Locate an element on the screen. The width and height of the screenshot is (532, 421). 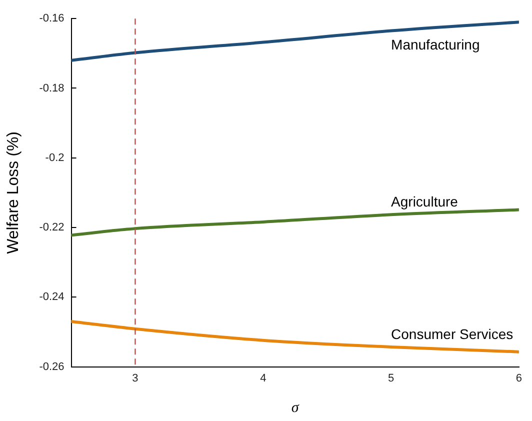
series-label: Manufacturing is located at coordinates (435, 44).